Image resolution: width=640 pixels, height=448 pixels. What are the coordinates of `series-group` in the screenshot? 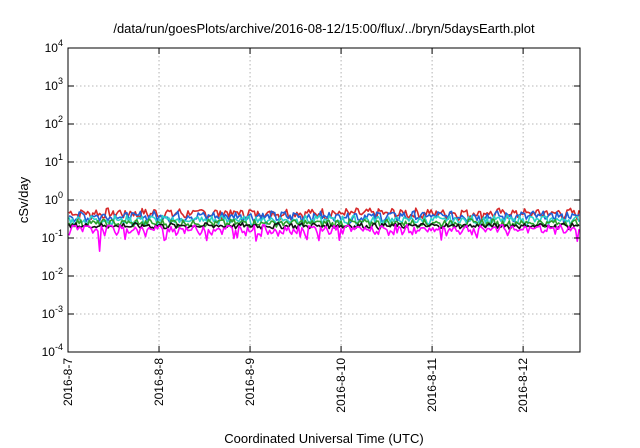 It's located at (324, 229).